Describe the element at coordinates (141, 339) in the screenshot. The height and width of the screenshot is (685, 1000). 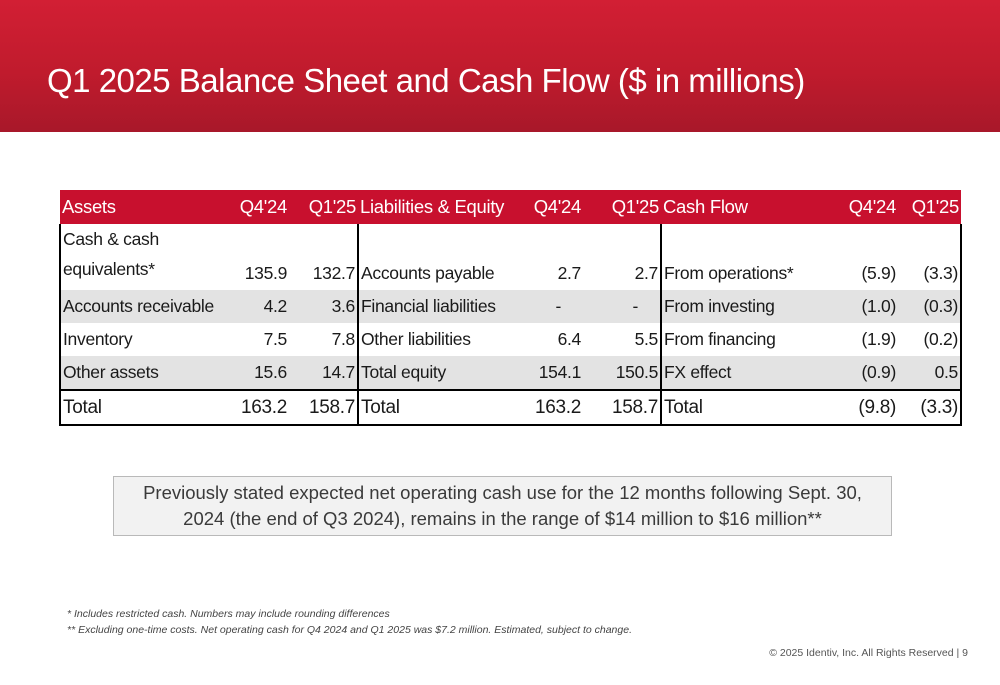
I see `asset-label: Inventory` at that location.